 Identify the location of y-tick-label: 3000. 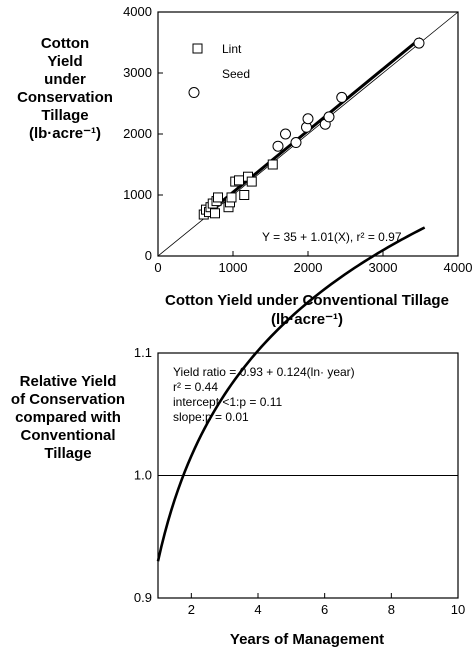
(137, 72).